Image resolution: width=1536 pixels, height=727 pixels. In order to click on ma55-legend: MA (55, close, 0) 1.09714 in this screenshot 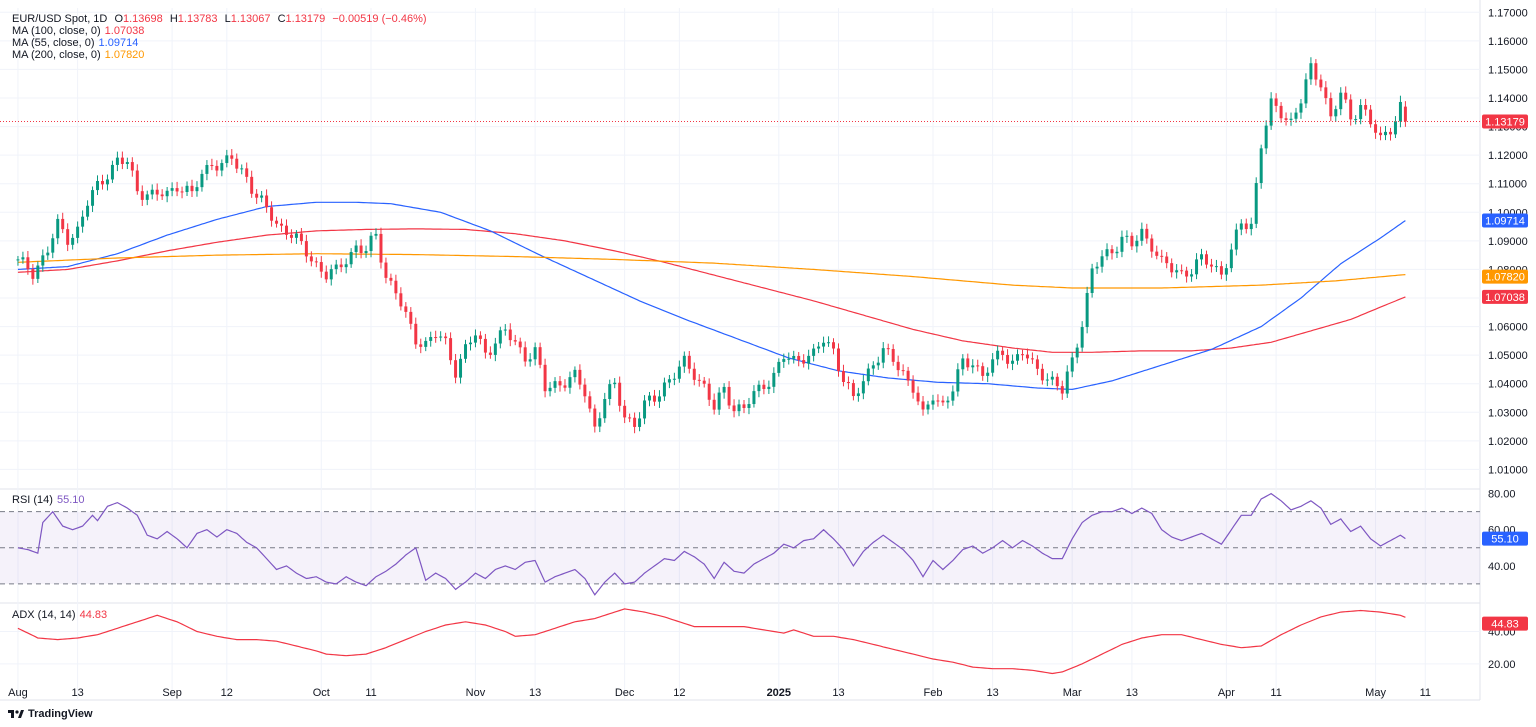, I will do `click(77, 43)`.